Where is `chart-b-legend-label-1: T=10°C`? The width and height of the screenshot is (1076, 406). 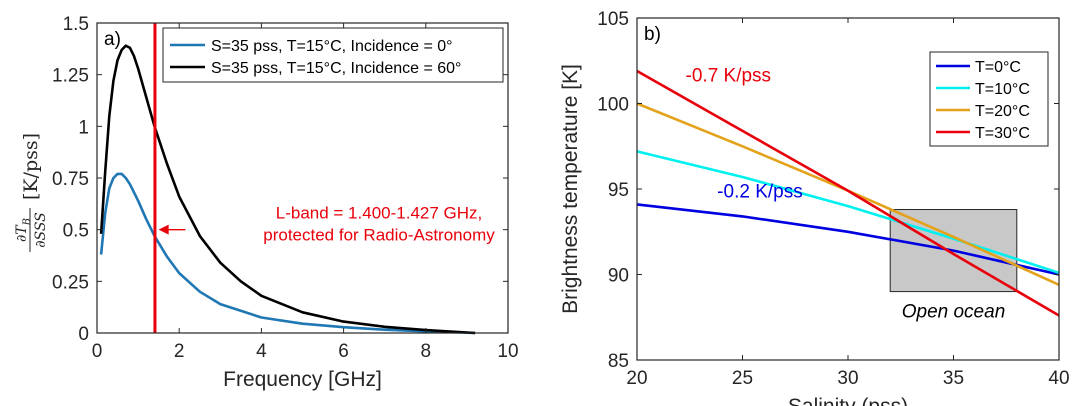
chart-b-legend-label-1: T=10°C is located at coordinates (1002, 89).